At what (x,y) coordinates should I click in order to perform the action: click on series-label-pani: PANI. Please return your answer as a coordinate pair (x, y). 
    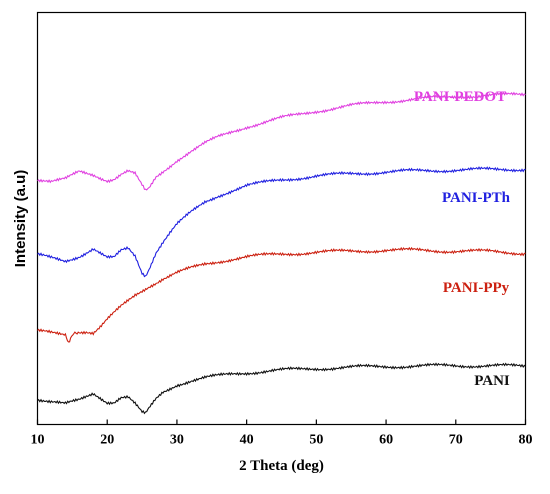
    Looking at the image, I should click on (492, 381).